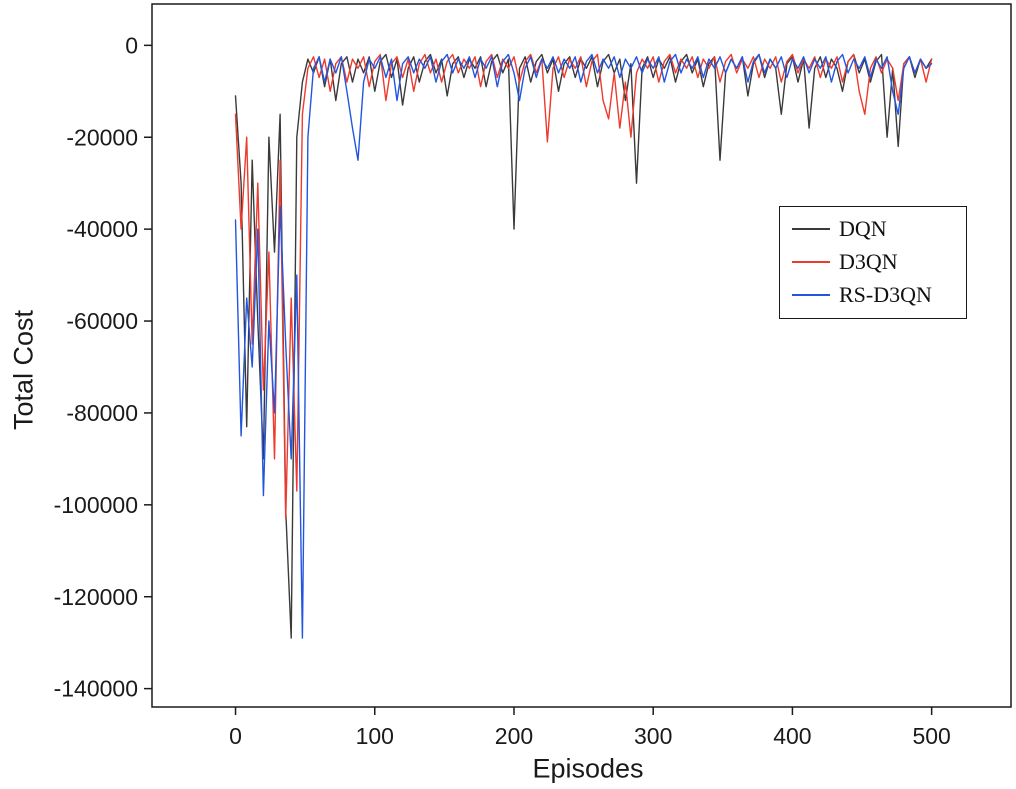 The width and height of the screenshot is (1016, 789). What do you see at coordinates (96, 689) in the screenshot?
I see `y-tick-label: -140000` at bounding box center [96, 689].